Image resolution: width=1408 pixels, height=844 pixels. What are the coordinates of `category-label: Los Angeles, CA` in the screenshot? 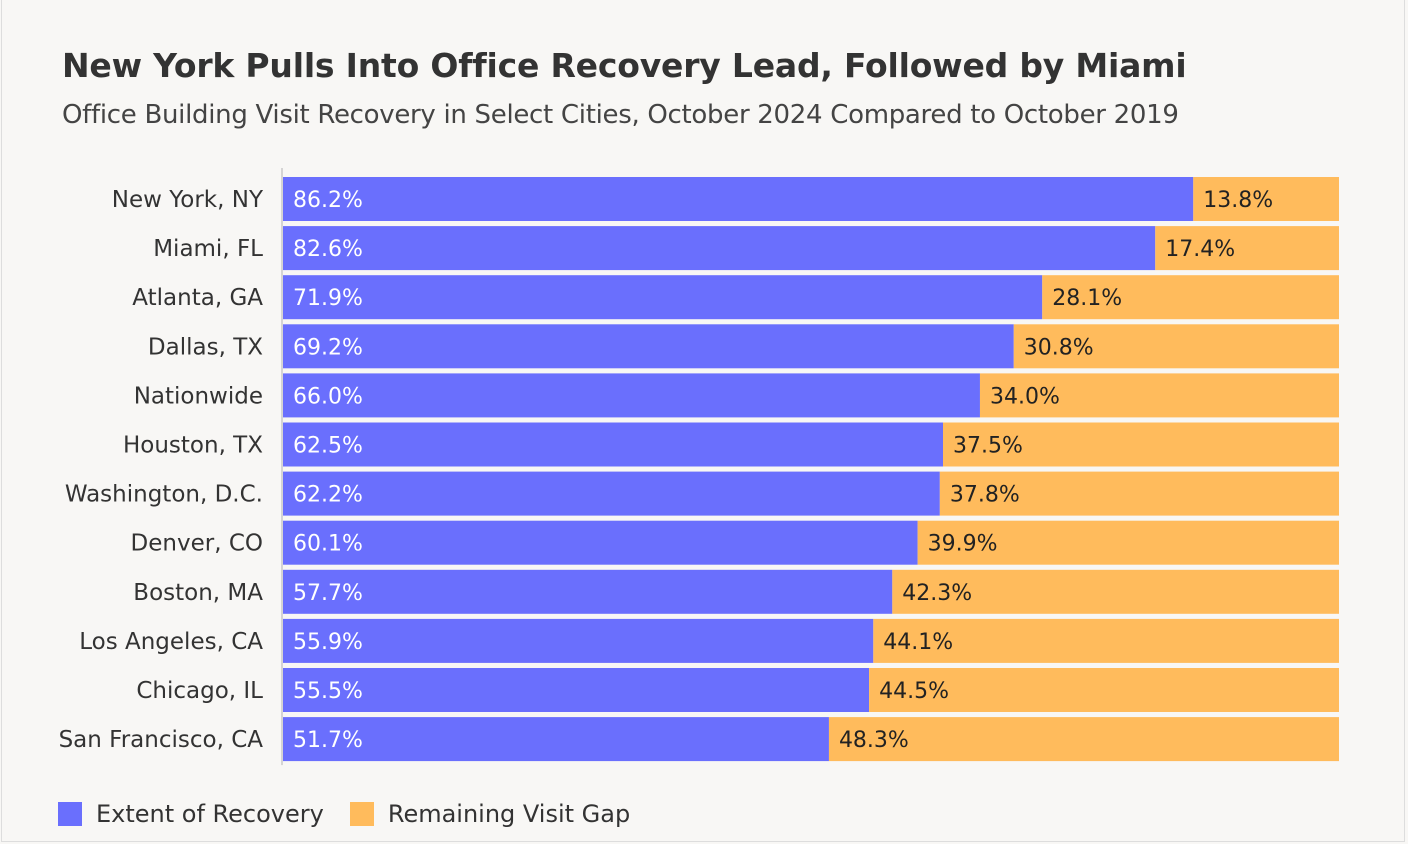 It's located at (171, 642).